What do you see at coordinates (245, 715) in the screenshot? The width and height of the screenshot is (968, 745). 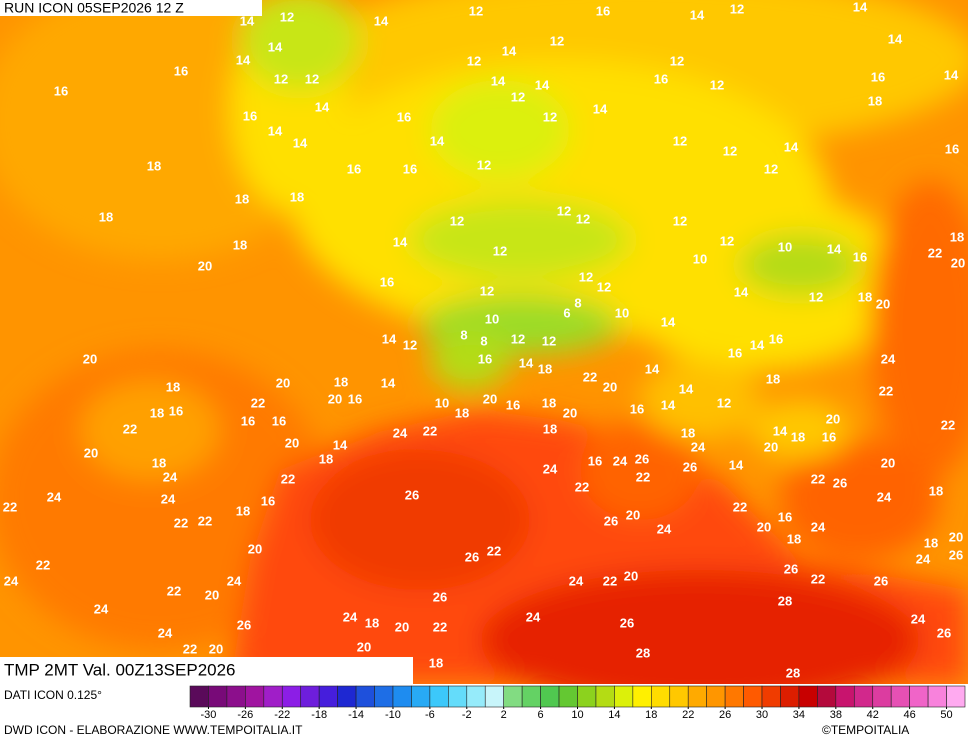 I see `colorbar-tick-label: -26` at bounding box center [245, 715].